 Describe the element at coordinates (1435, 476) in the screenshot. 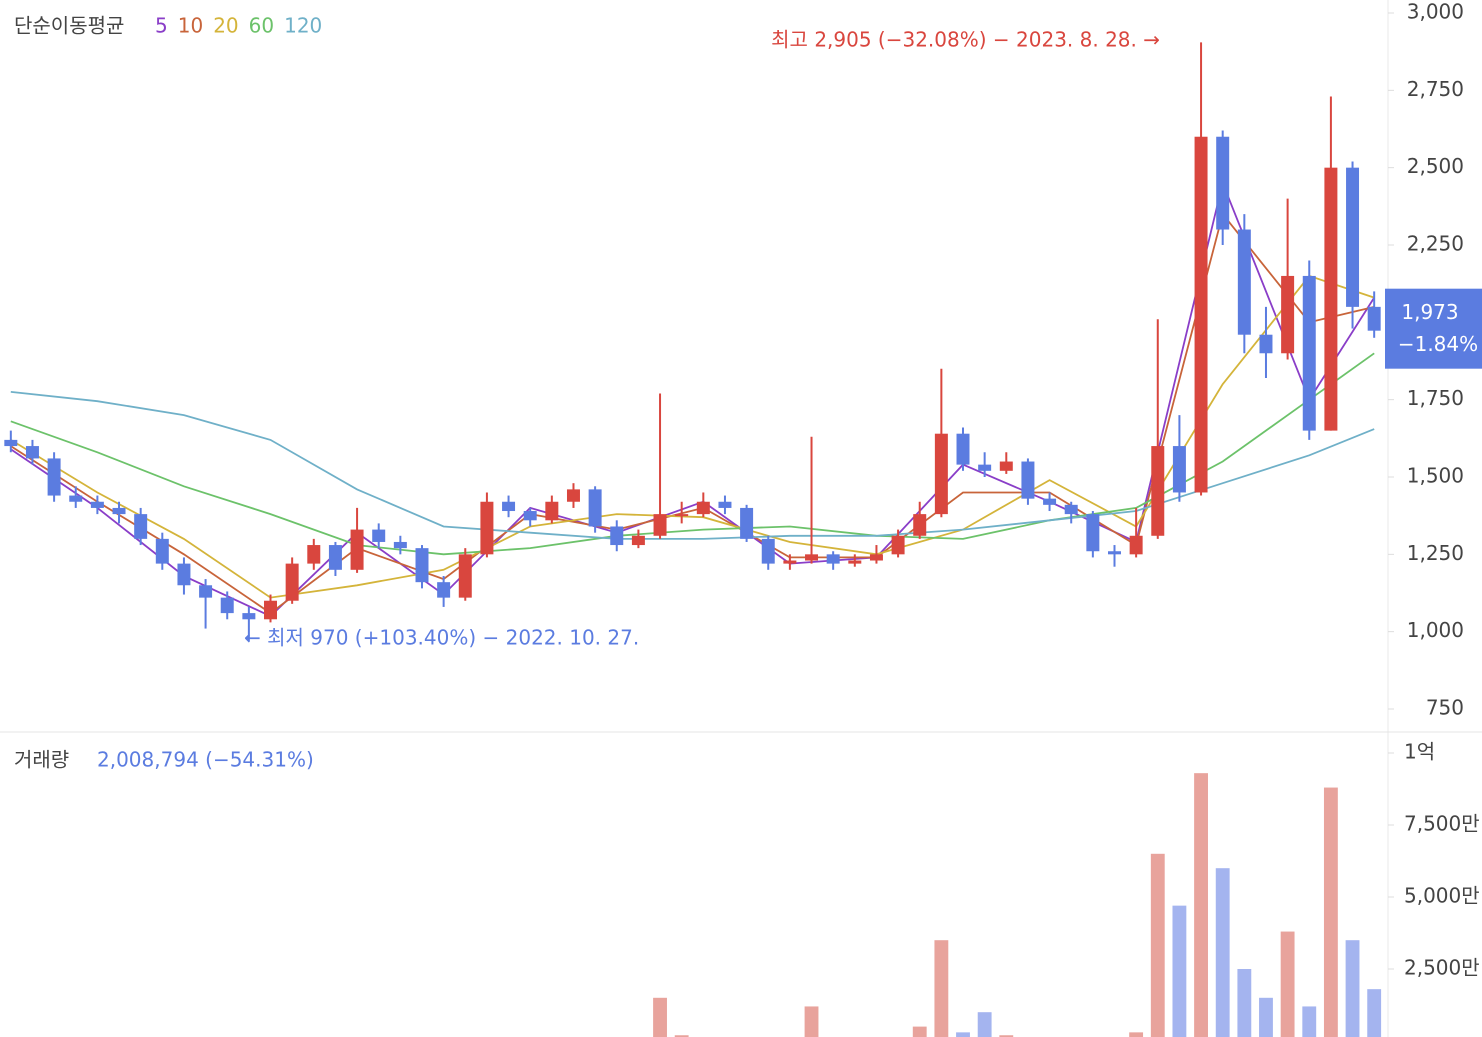

I see `y-tick-label: 1,500` at that location.